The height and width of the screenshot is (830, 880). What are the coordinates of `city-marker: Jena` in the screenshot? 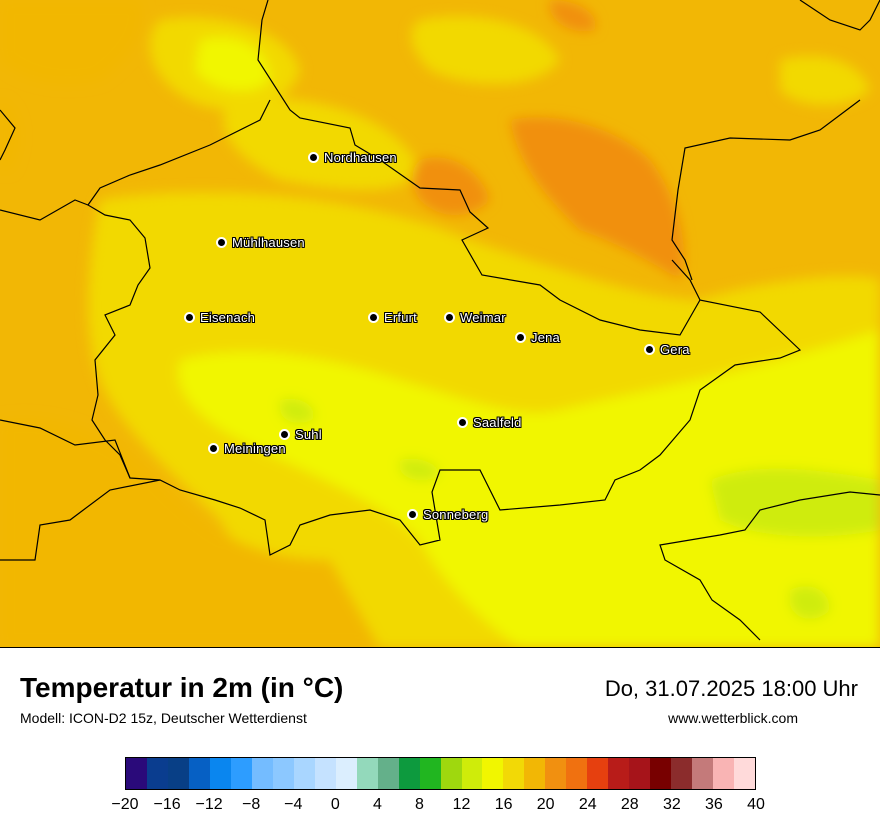 It's located at (537, 337).